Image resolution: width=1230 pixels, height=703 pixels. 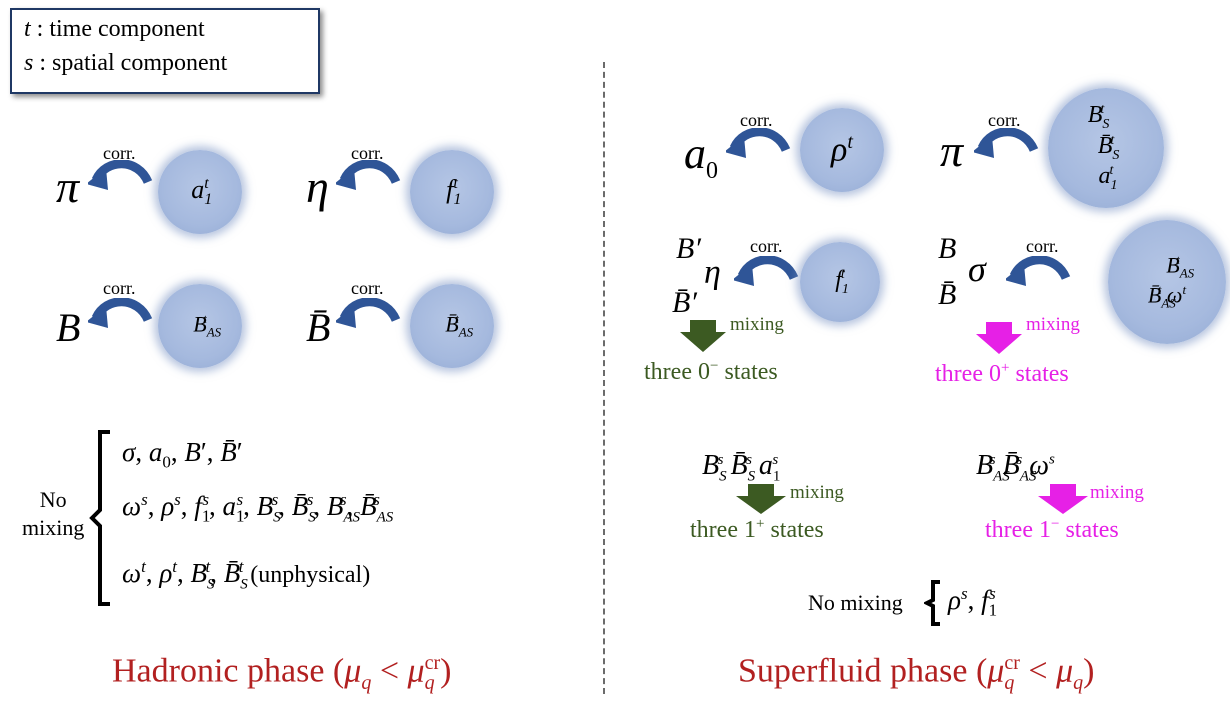 I want to click on partner-blob-a1t: a1t, so click(x=200, y=192).